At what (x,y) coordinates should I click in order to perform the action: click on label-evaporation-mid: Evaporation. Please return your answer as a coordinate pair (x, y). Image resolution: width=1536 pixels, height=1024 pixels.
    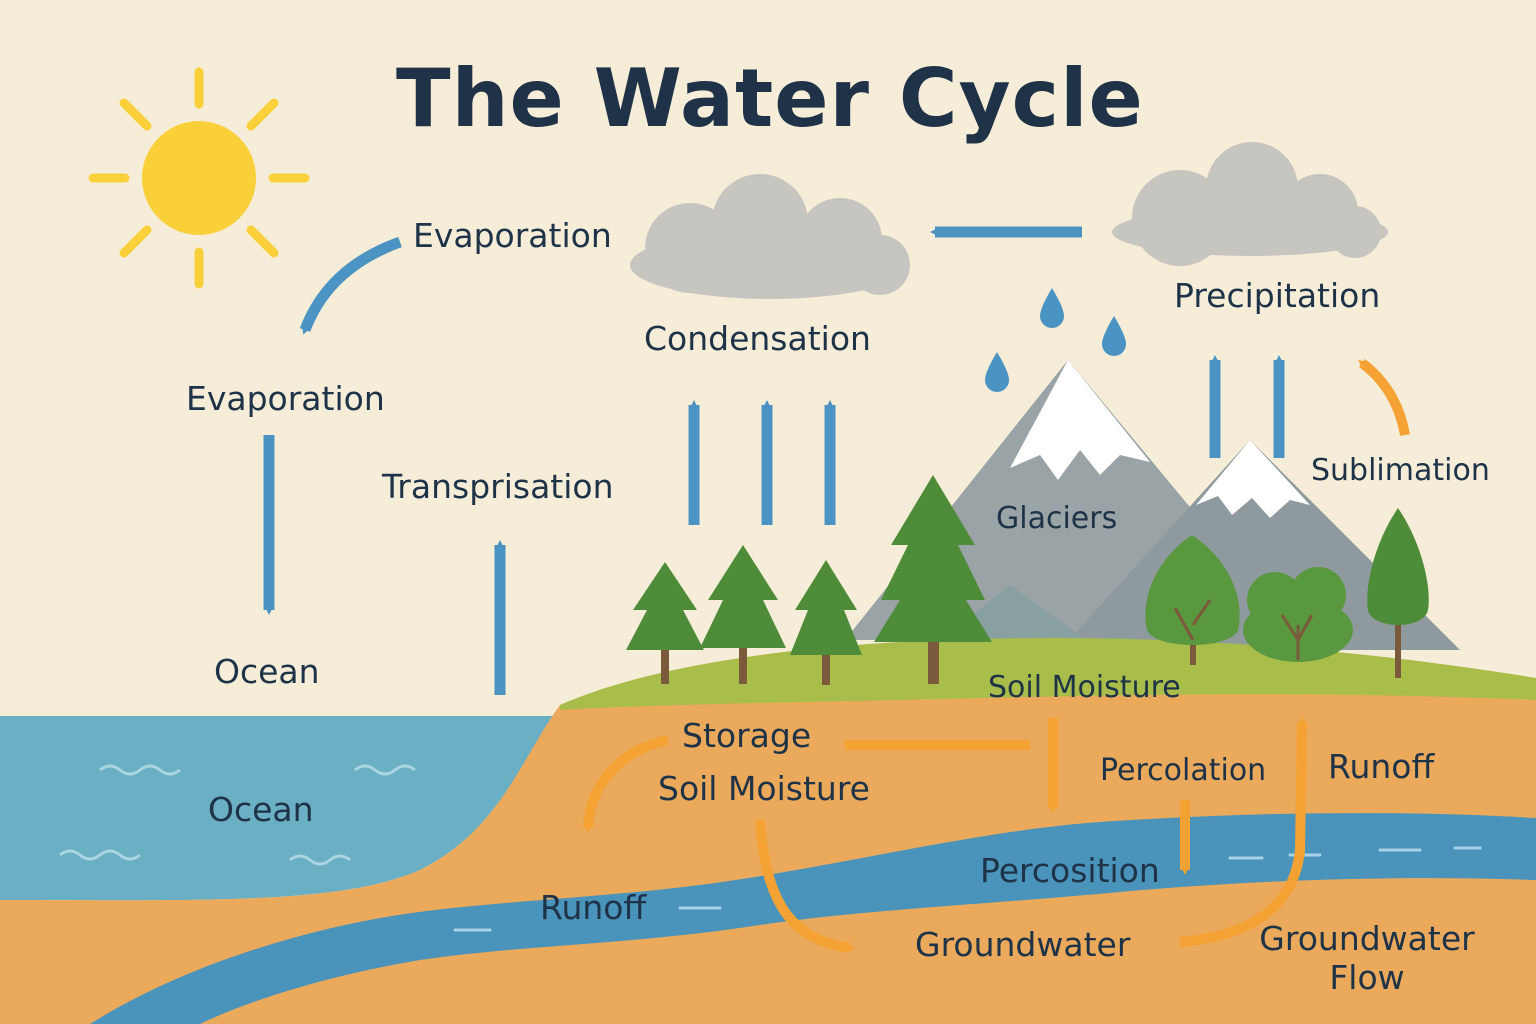
    Looking at the image, I should click on (285, 398).